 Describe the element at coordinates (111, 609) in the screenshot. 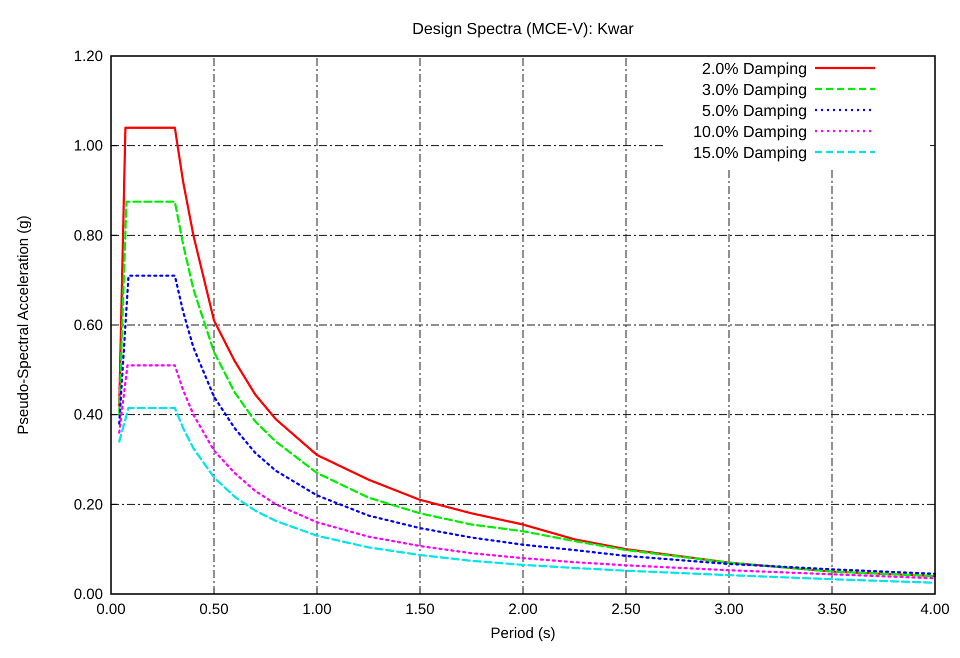

I see `x-tick-label: 0.00` at that location.